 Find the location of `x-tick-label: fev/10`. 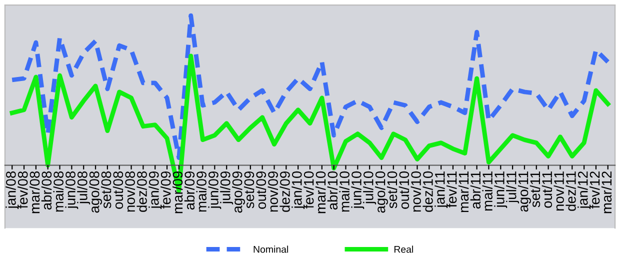

x-tick-label: fev/10 is located at coordinates (309, 189).